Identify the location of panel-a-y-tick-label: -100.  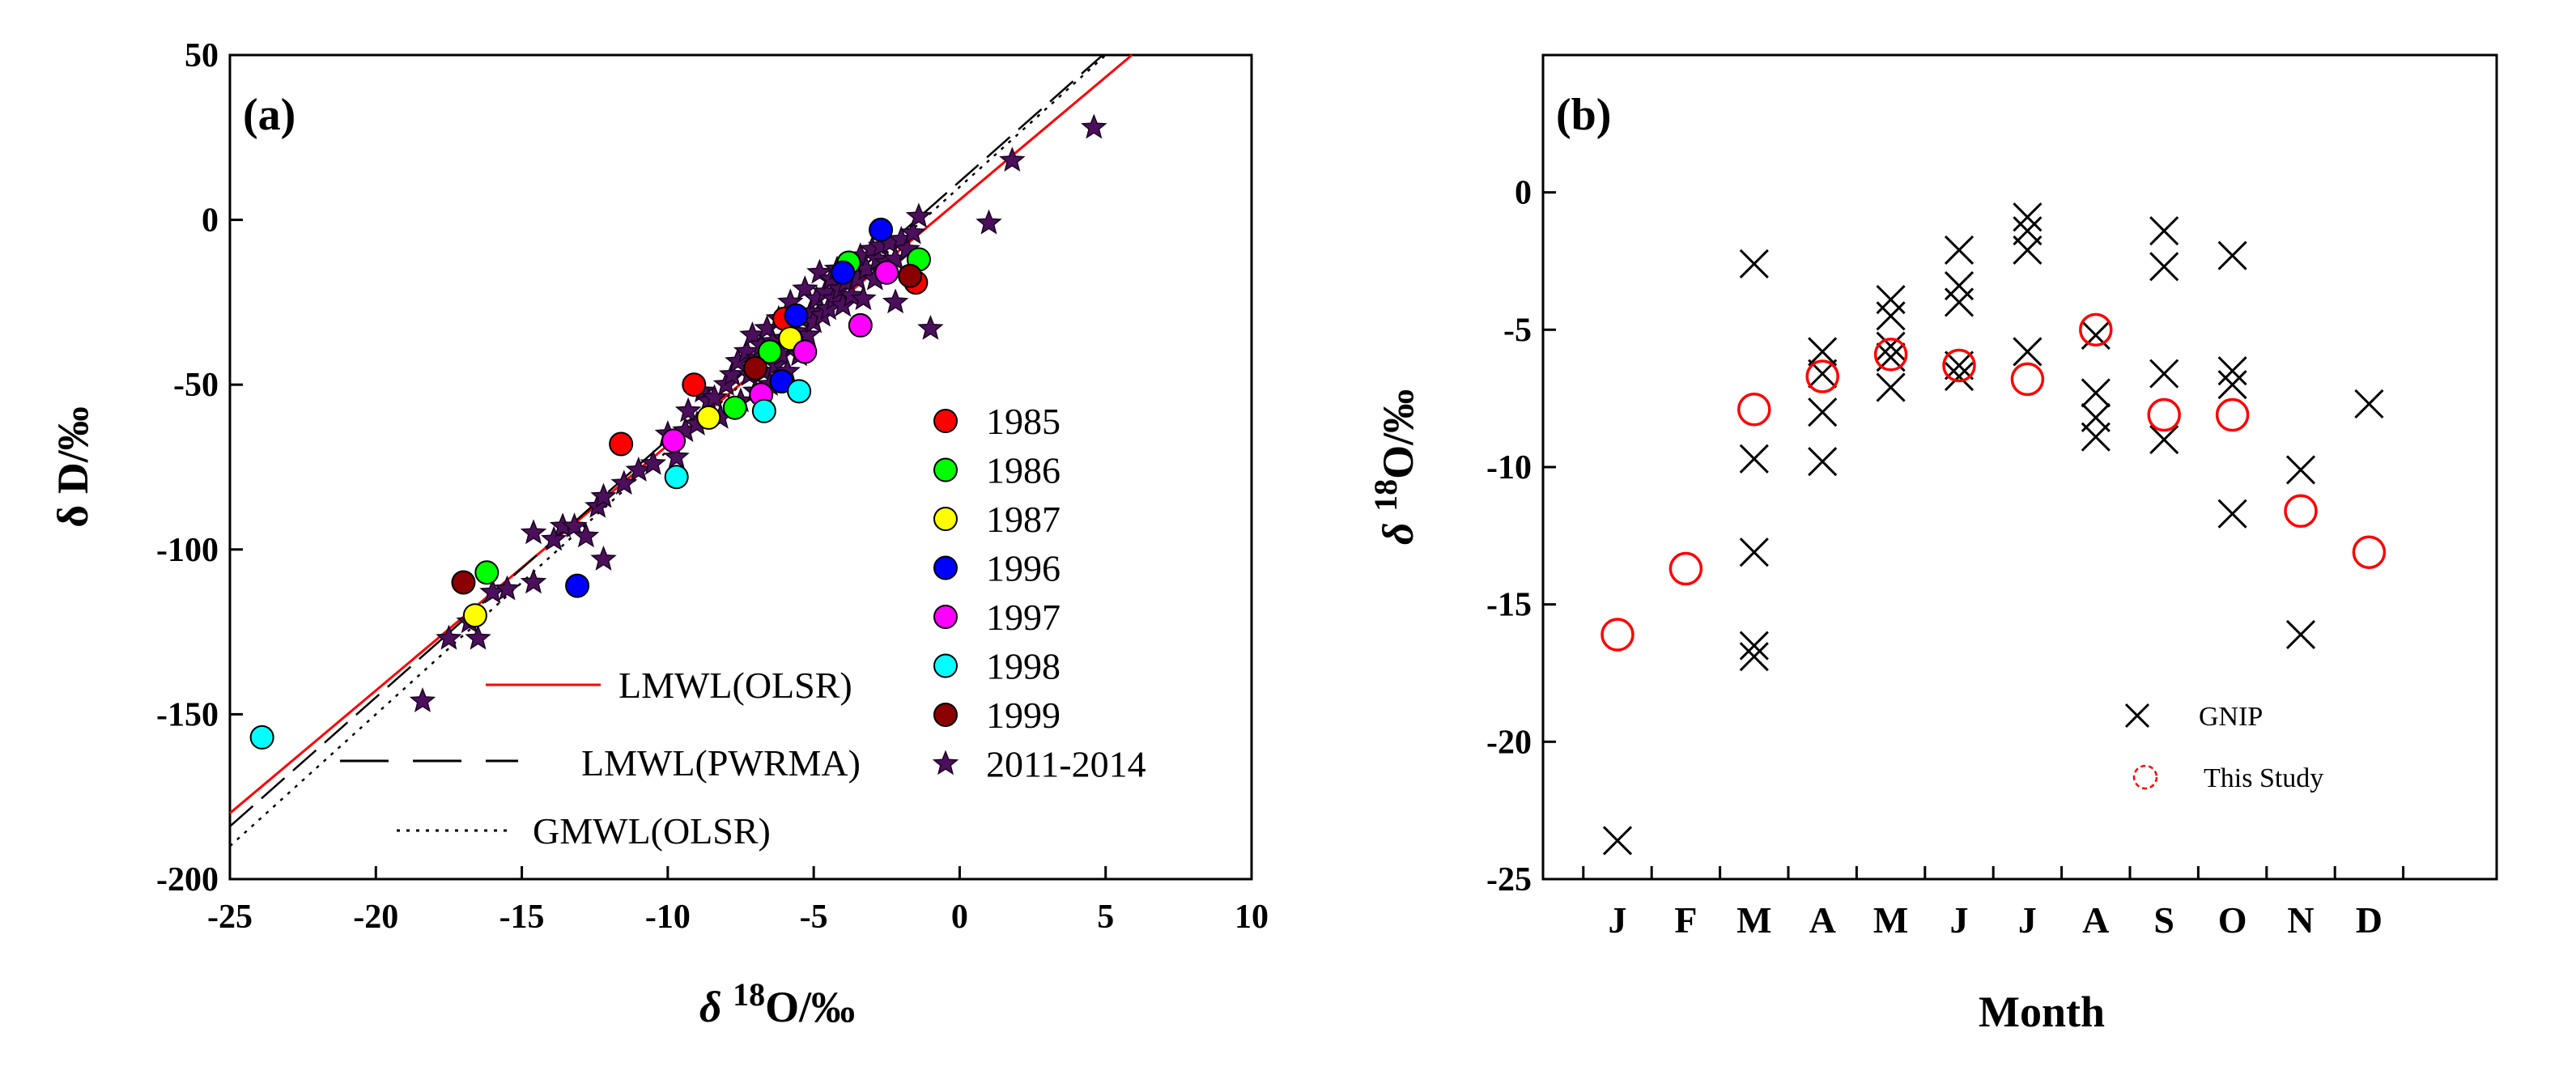
(187, 550).